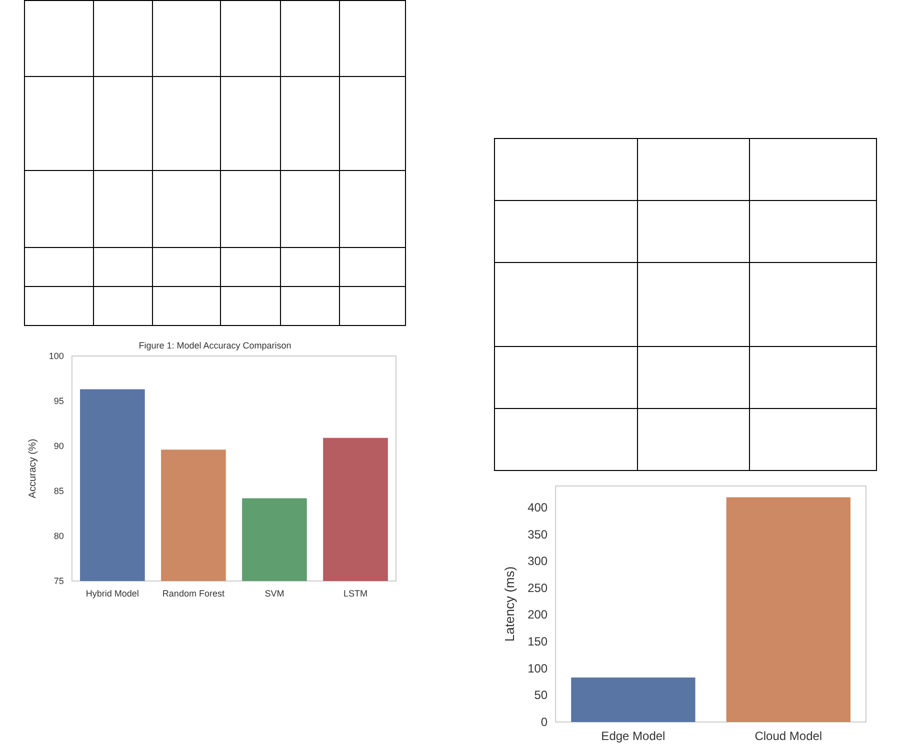  What do you see at coordinates (274, 593) in the screenshot?
I see `x-tick-label: SVM` at bounding box center [274, 593].